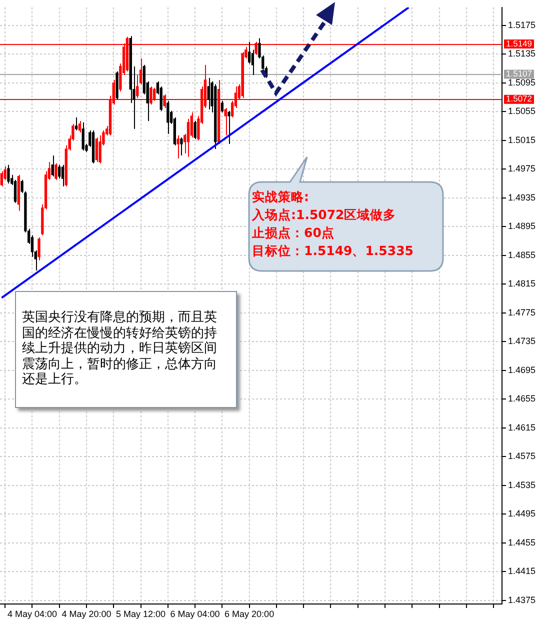 The image size is (540, 622). Describe the element at coordinates (522, 427) in the screenshot. I see `y-tick-label: 1.4615` at that location.